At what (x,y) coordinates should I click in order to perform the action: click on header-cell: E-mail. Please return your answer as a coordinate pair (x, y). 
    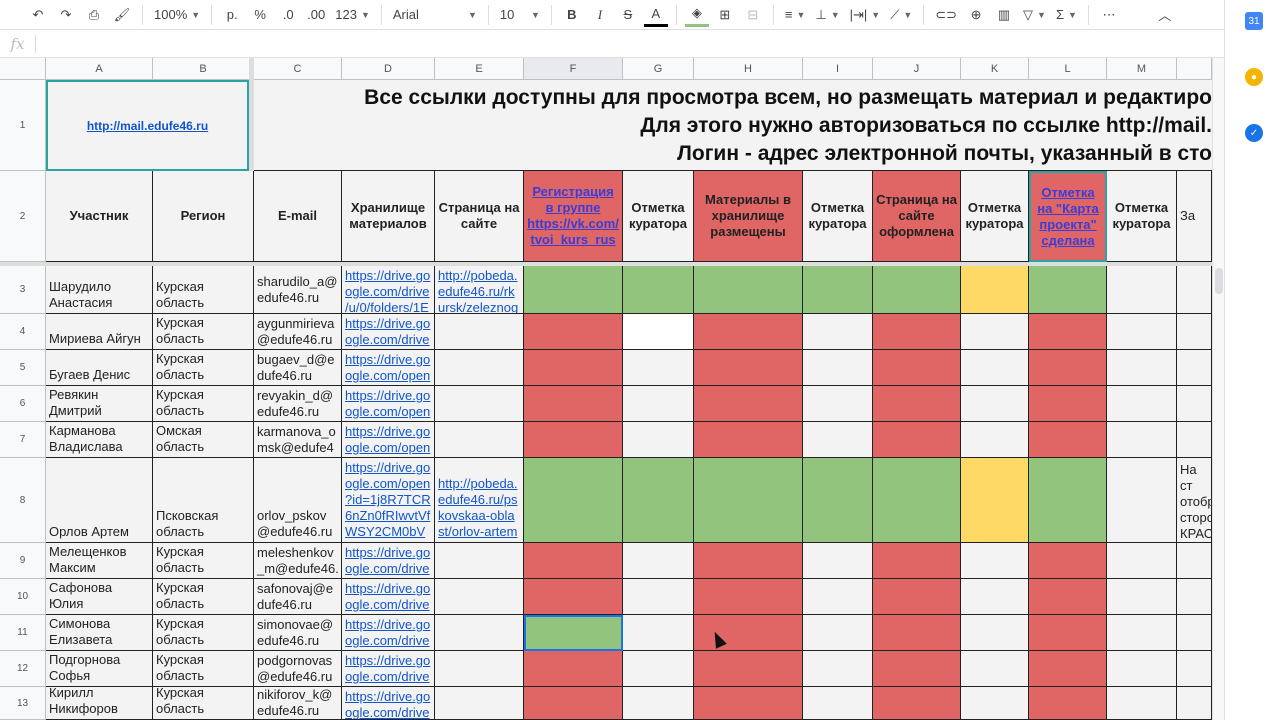
    Looking at the image, I should click on (298, 216).